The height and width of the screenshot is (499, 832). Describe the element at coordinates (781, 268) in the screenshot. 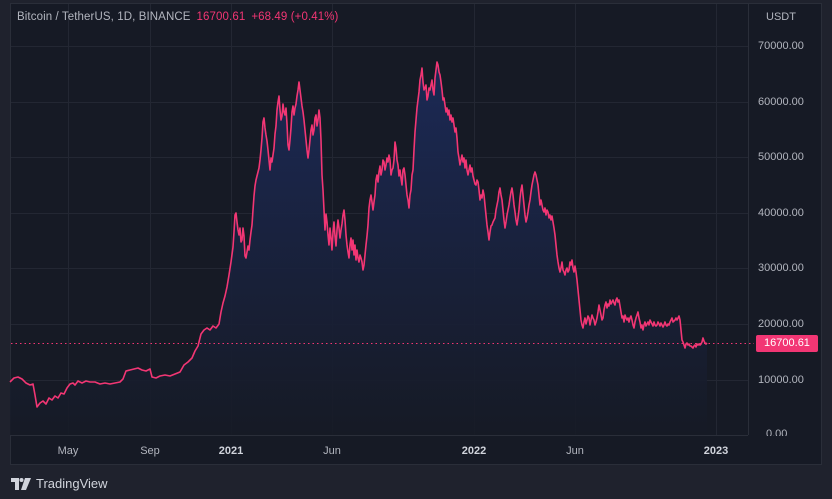

I see `price-axis-label: 30000.00` at that location.